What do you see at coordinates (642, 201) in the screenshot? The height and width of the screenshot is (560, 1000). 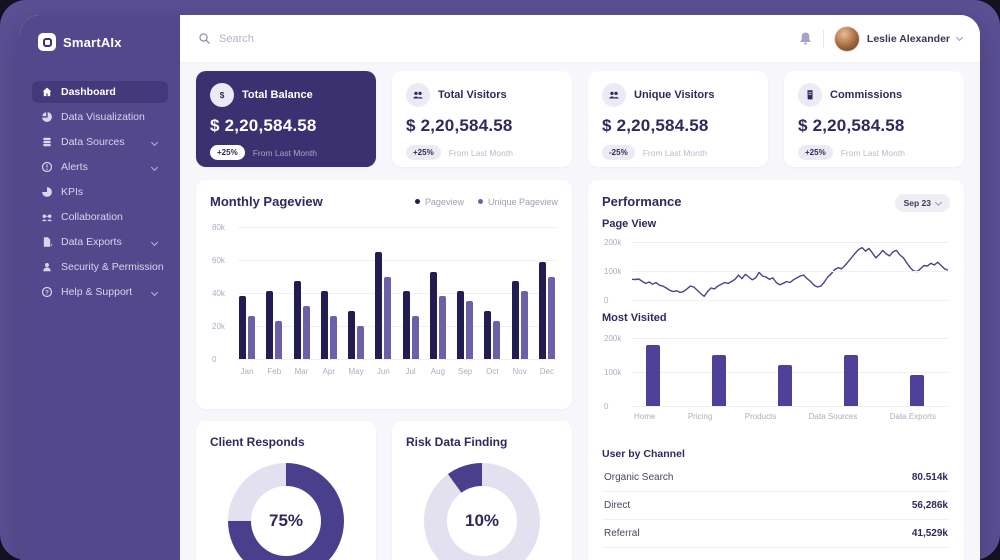 I see `performance-title: Performance` at bounding box center [642, 201].